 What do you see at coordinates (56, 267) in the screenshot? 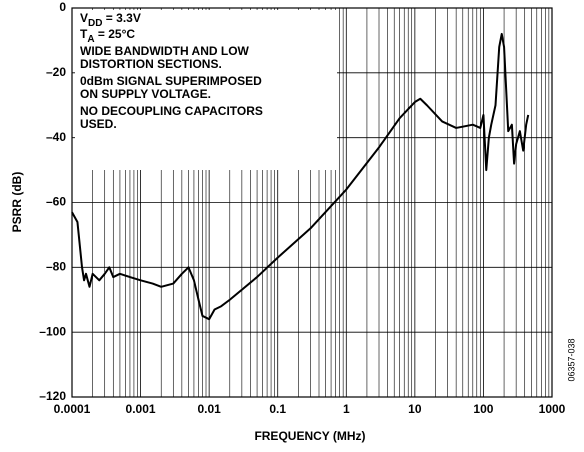
I see `y-tick-label: –80` at bounding box center [56, 267].